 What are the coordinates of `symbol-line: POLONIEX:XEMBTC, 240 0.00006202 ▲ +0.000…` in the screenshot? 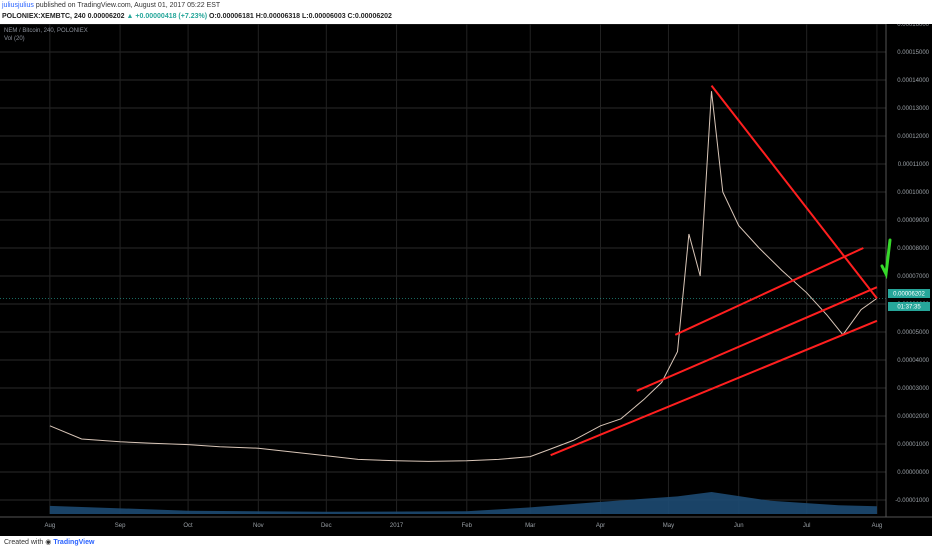 It's located at (197, 17).